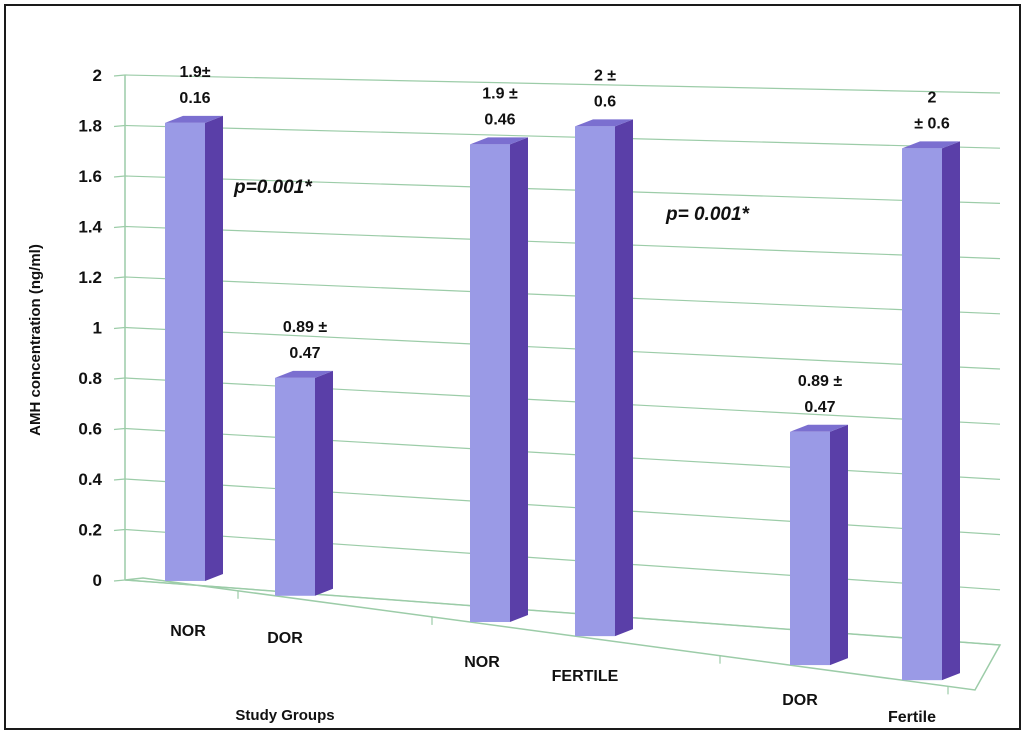  I want to click on y-tick-label: 2, so click(97, 75).